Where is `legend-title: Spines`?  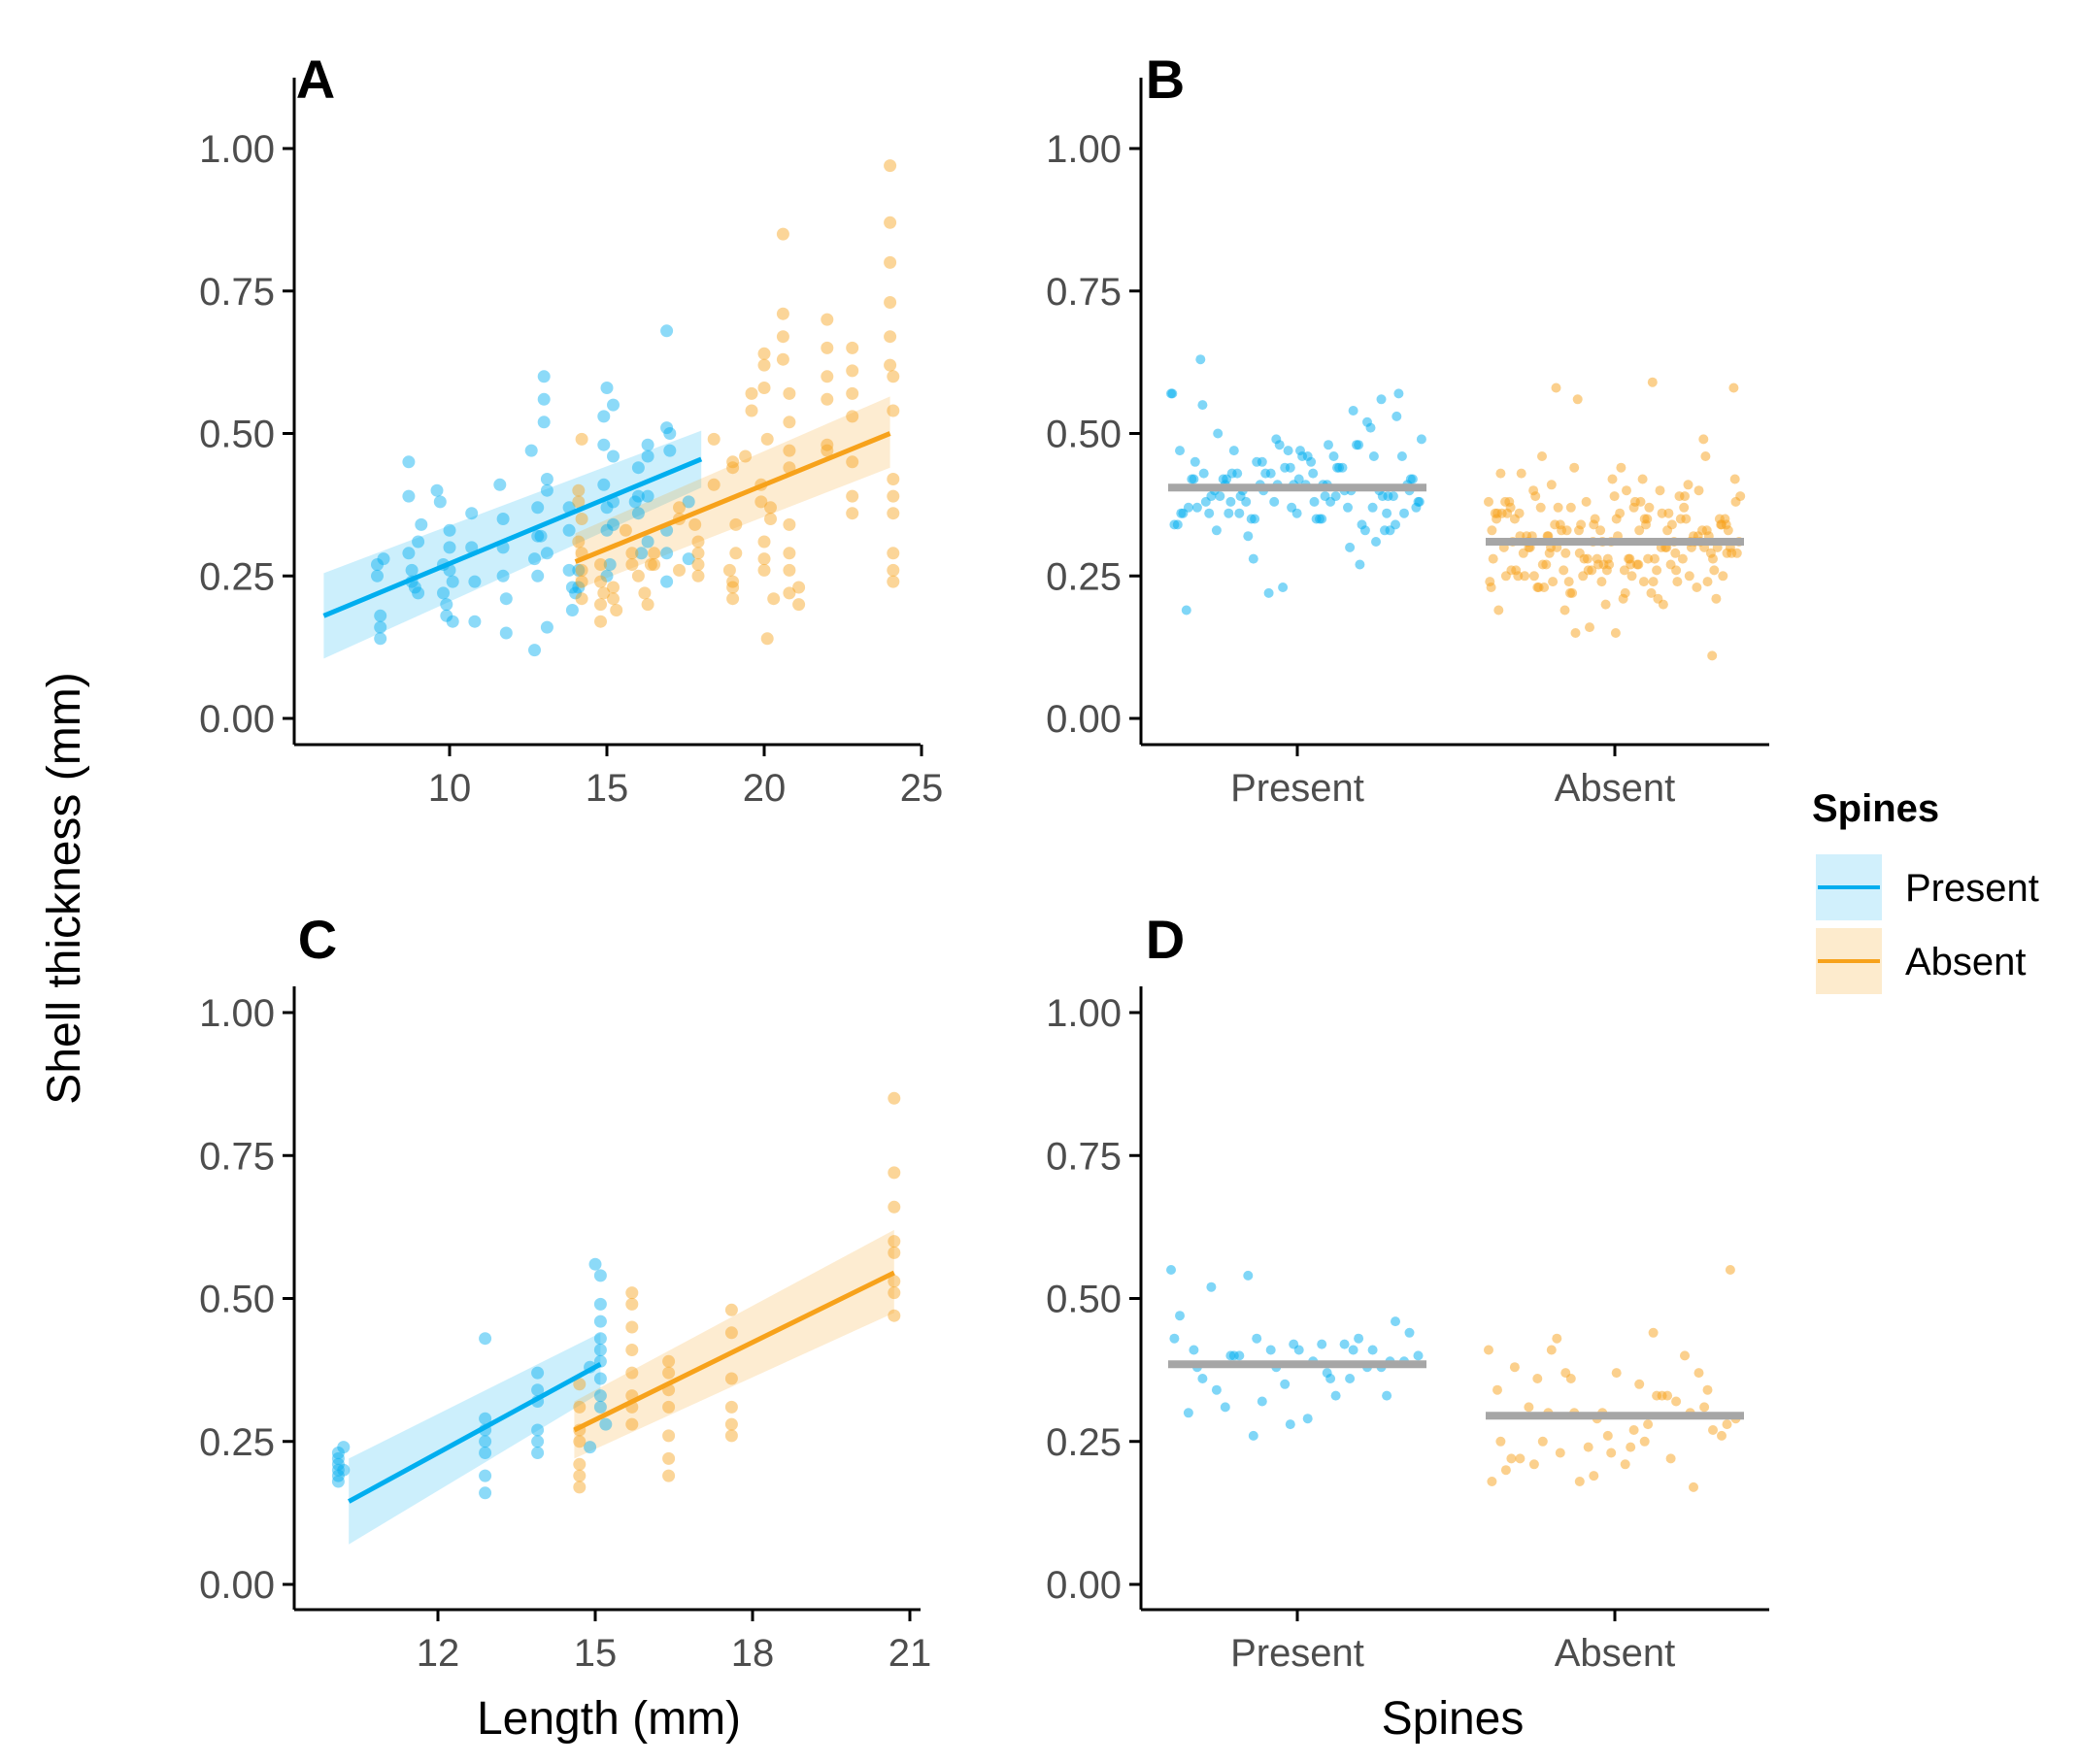 legend-title: Spines is located at coordinates (1875, 808).